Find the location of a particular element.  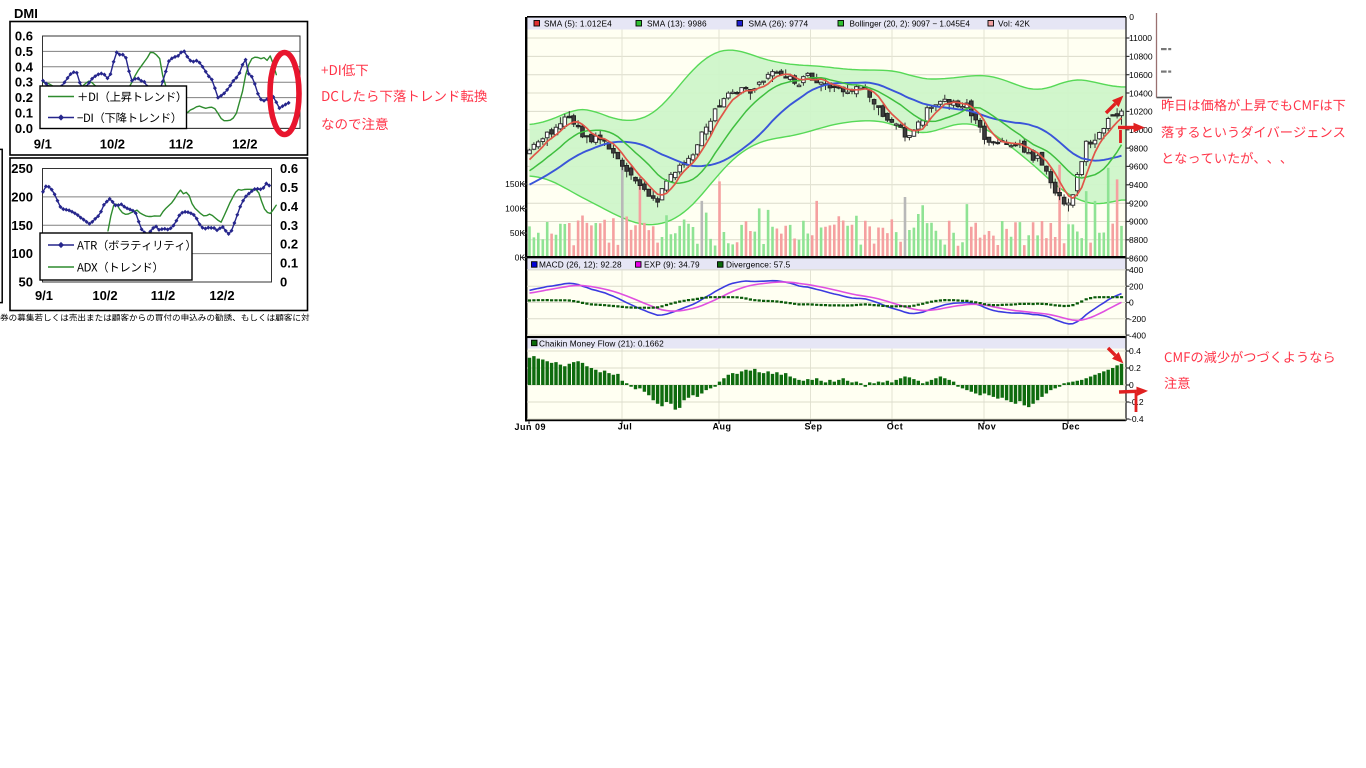

svg-text: 9400 is located at coordinates (1138, 185).